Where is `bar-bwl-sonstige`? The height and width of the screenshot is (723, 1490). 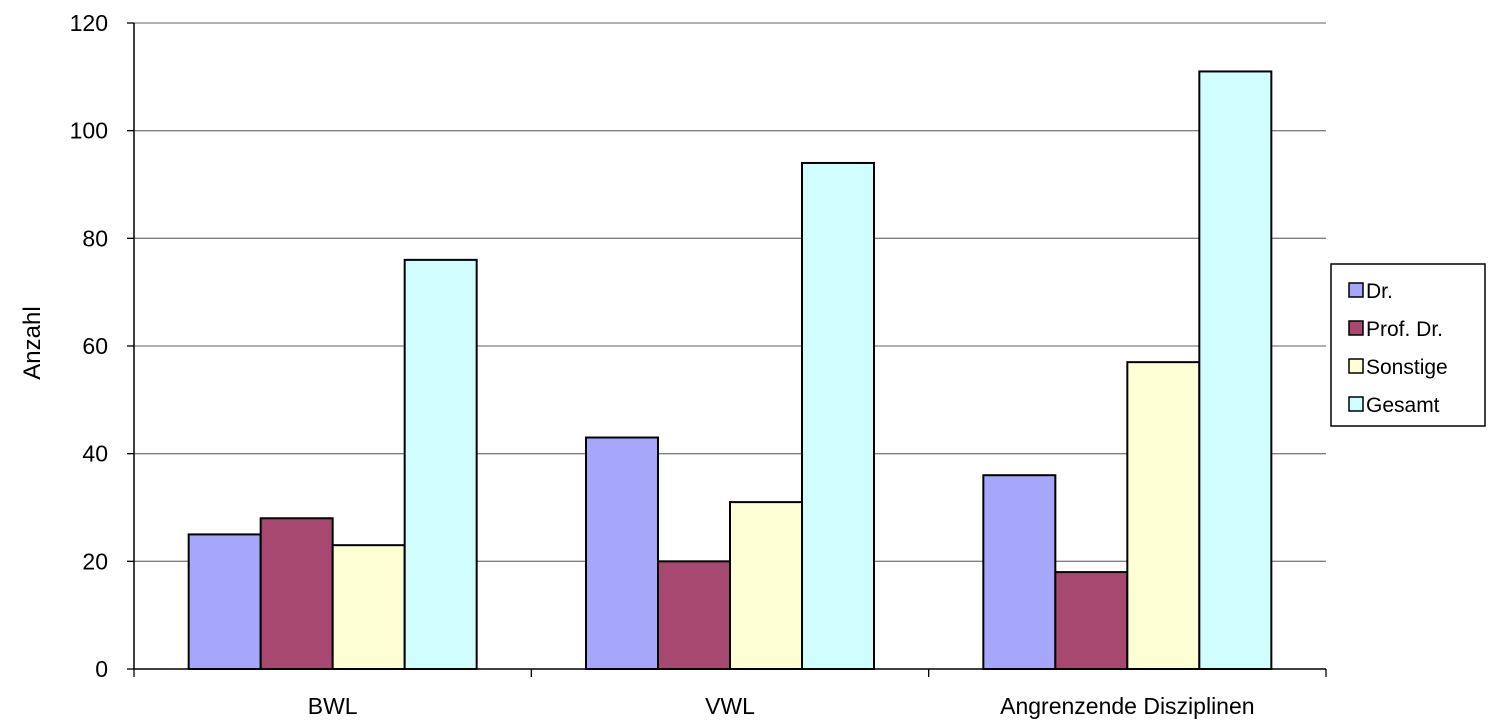
bar-bwl-sonstige is located at coordinates (368, 607).